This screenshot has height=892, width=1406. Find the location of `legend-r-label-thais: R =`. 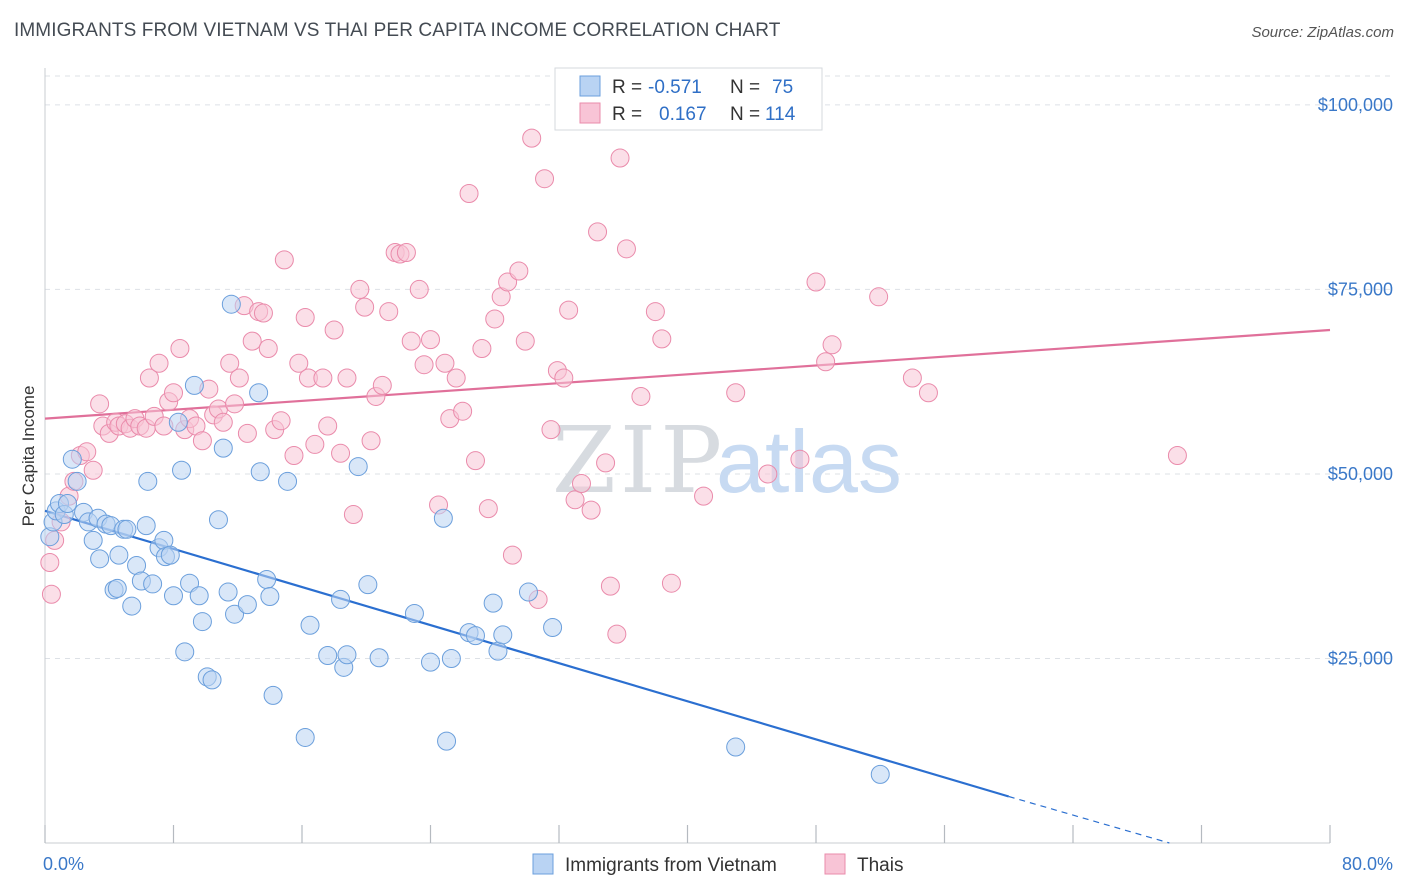

legend-r-label-thais: R = is located at coordinates (627, 114).